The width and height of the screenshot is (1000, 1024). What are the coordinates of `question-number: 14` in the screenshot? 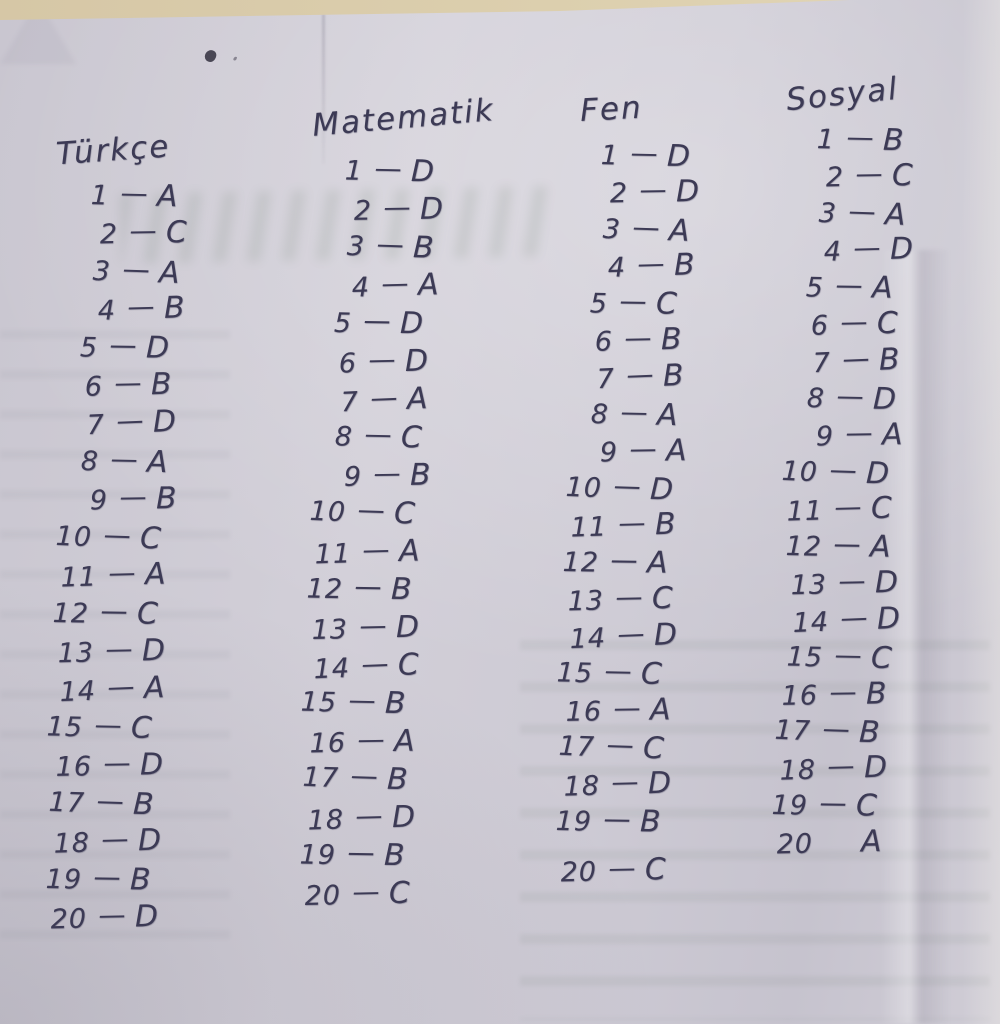 It's located at (811, 623).